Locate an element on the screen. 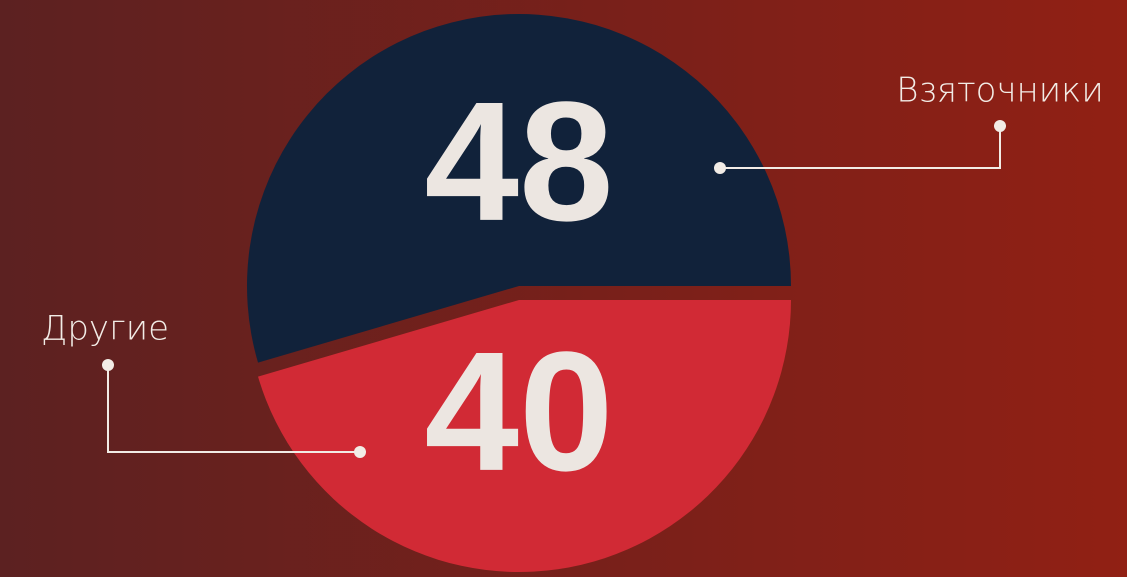  legend-label: Другие is located at coordinates (105, 329).